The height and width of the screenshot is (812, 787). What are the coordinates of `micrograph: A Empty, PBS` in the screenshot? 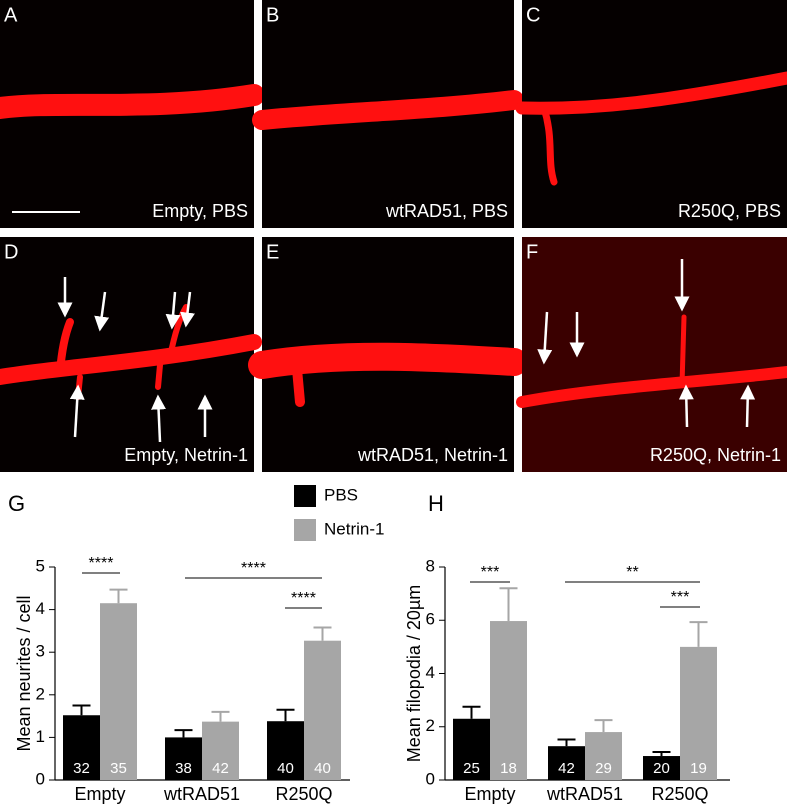 It's located at (132, 114).